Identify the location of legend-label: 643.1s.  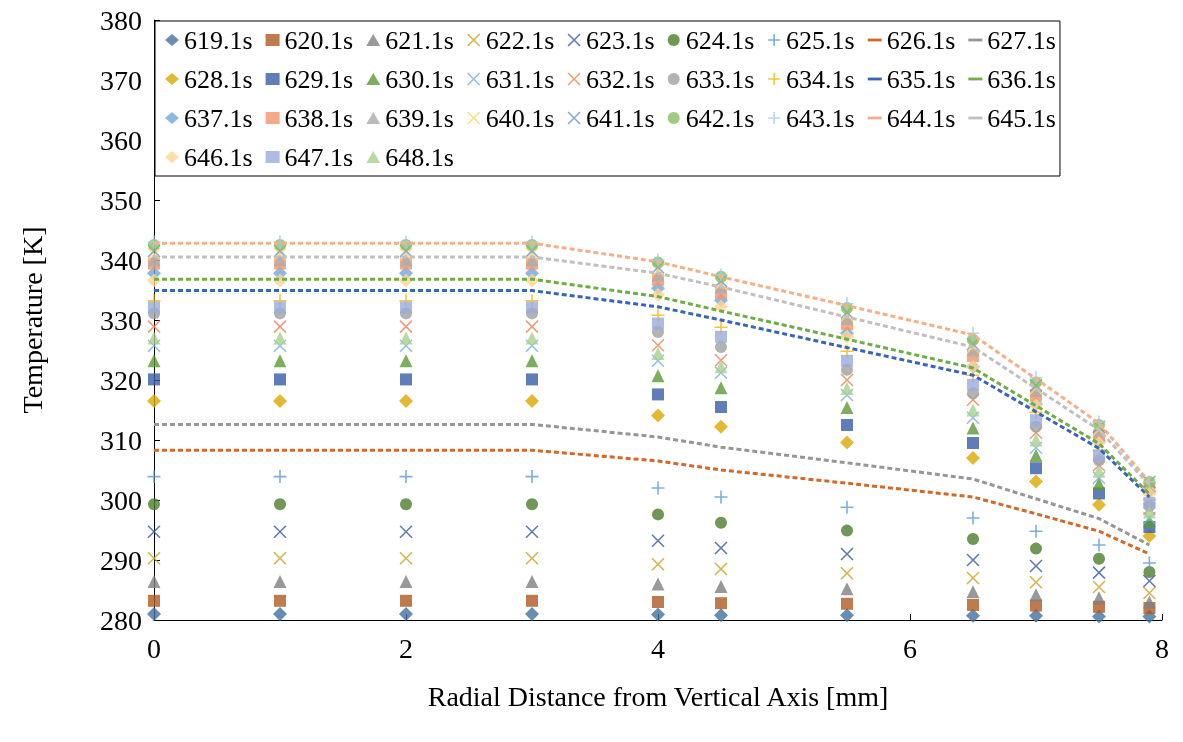
(820, 118).